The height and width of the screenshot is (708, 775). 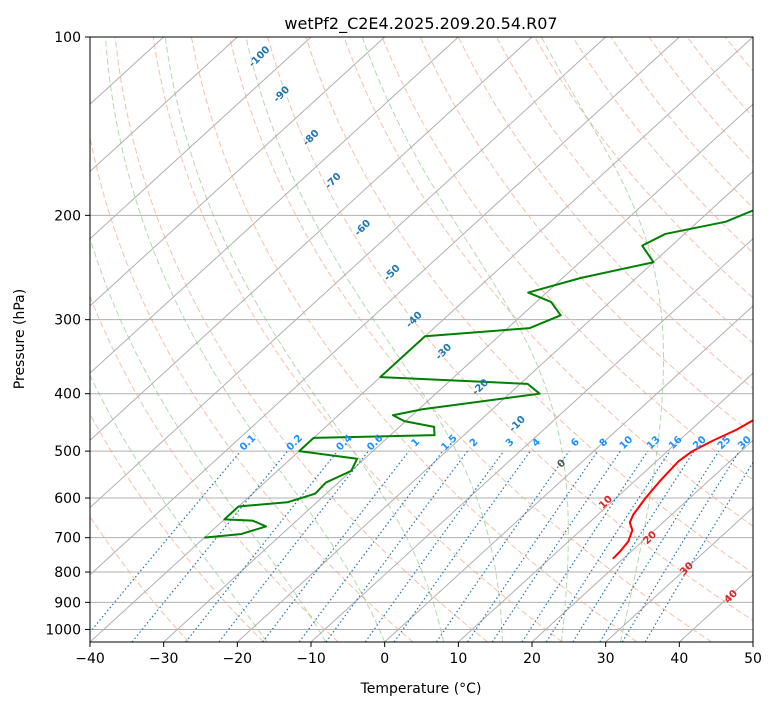 I want to click on x-tick-label: −10, so click(x=311, y=659).